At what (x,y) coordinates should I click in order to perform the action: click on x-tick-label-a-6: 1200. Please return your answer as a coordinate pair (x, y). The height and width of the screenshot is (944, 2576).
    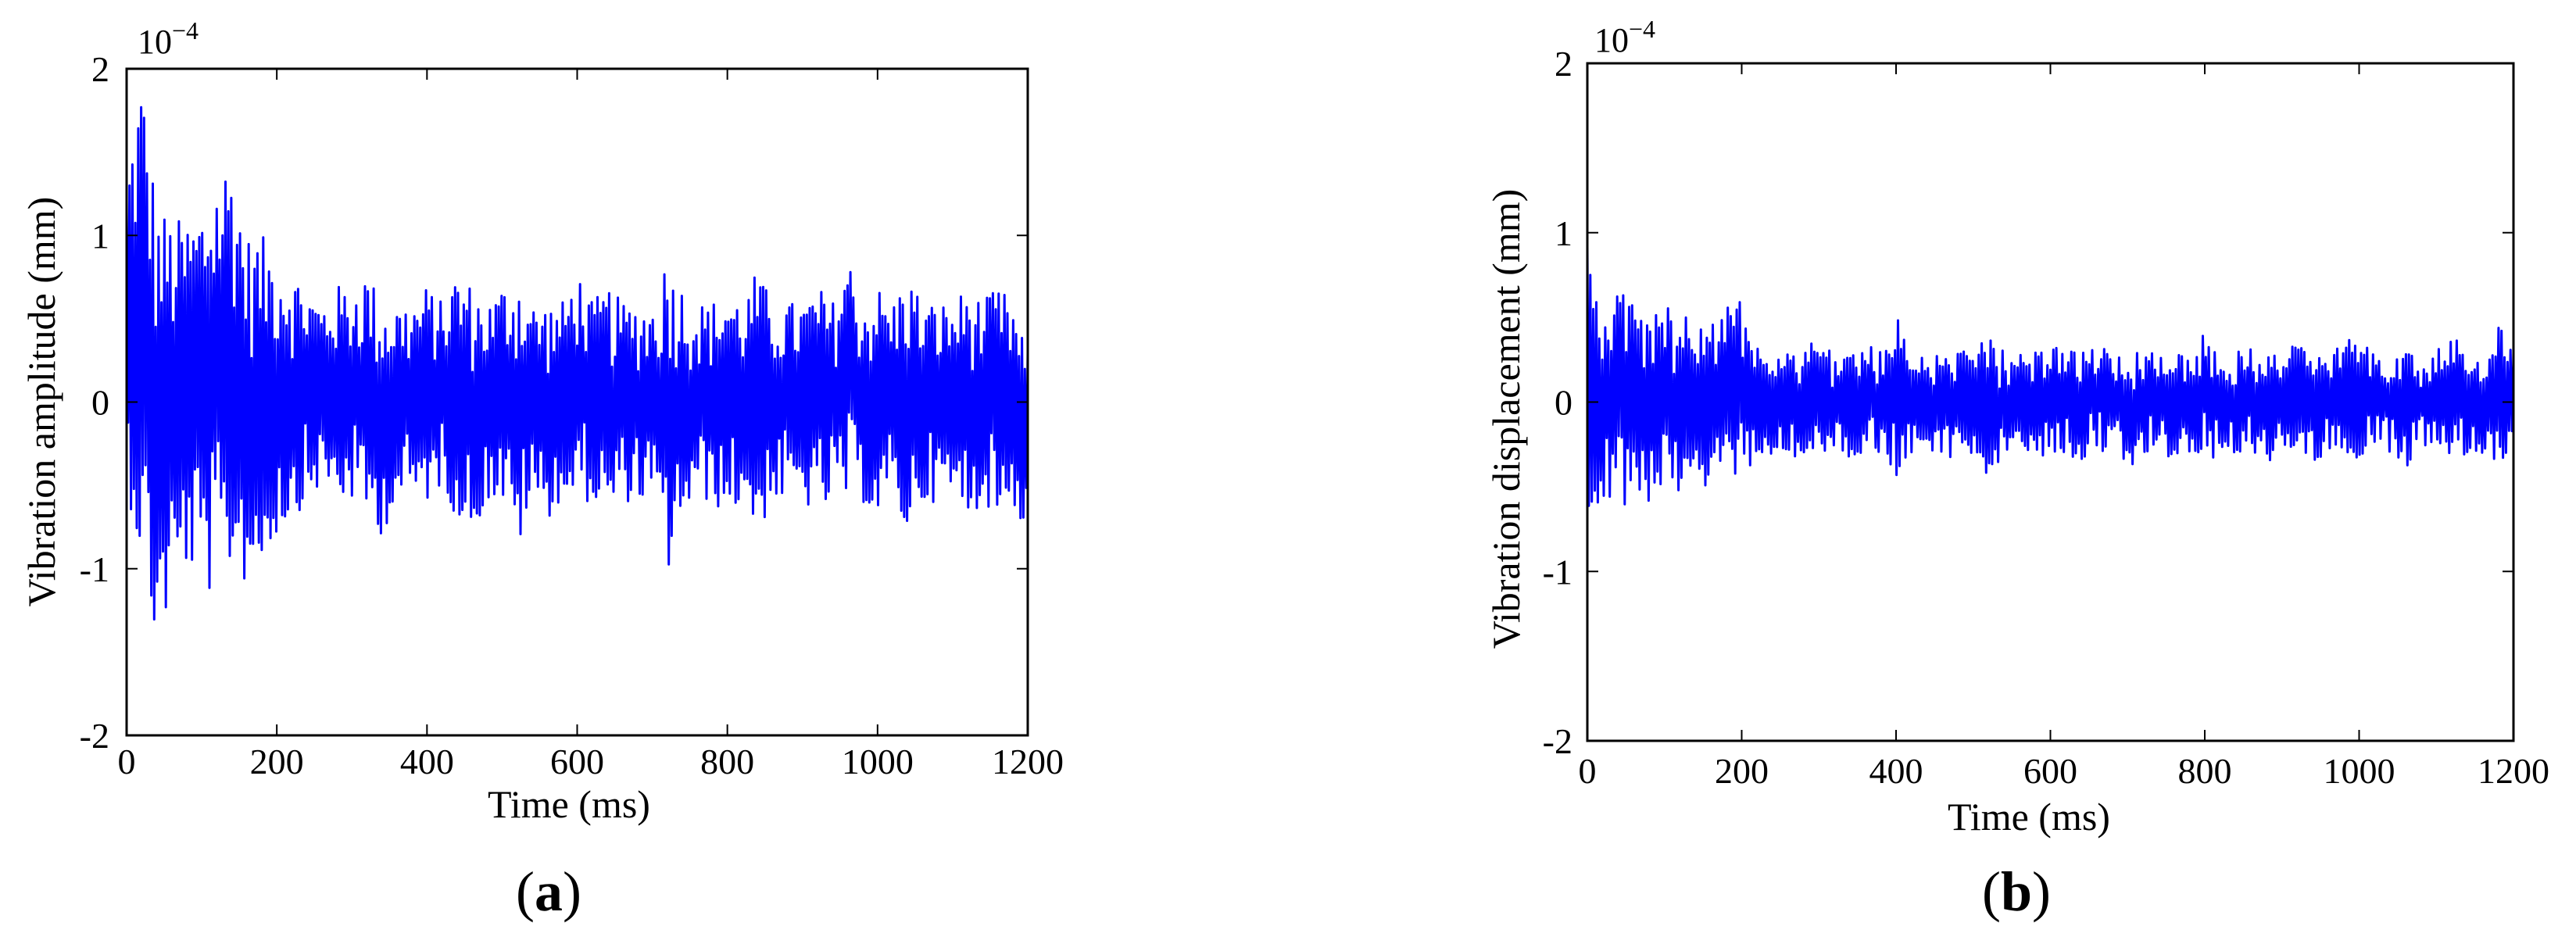
    Looking at the image, I should click on (1028, 761).